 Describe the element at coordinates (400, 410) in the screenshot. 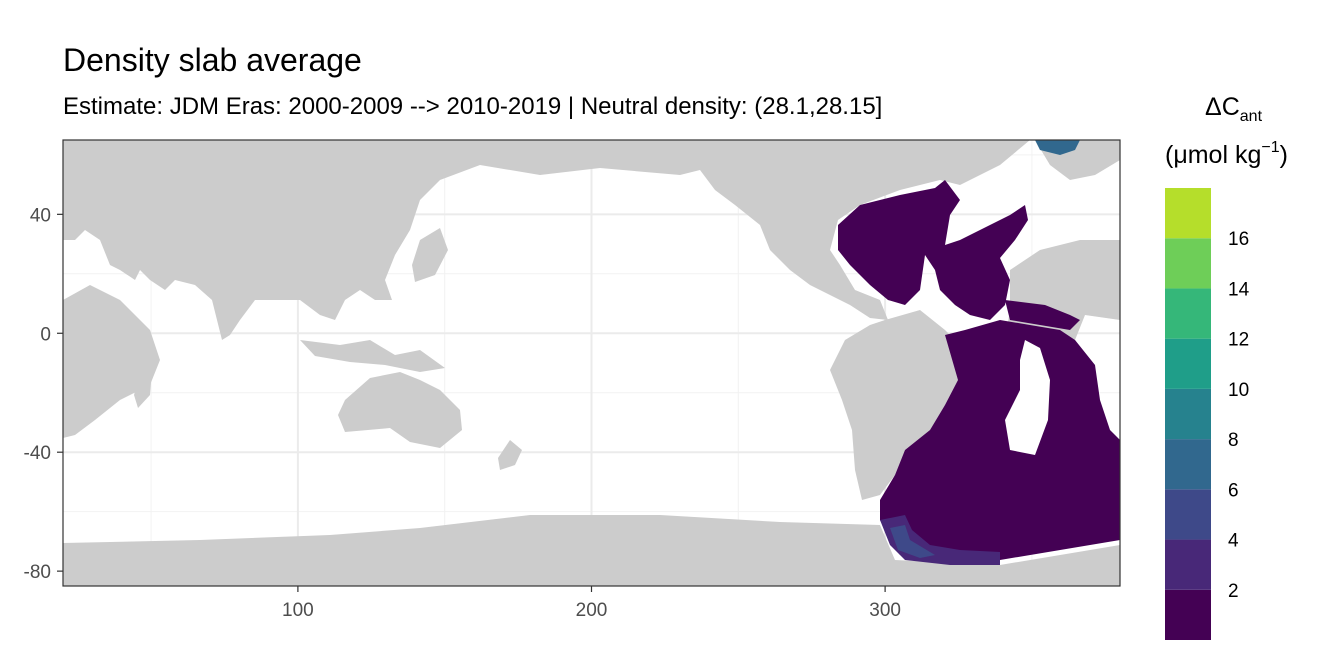

I see `land-australia` at that location.